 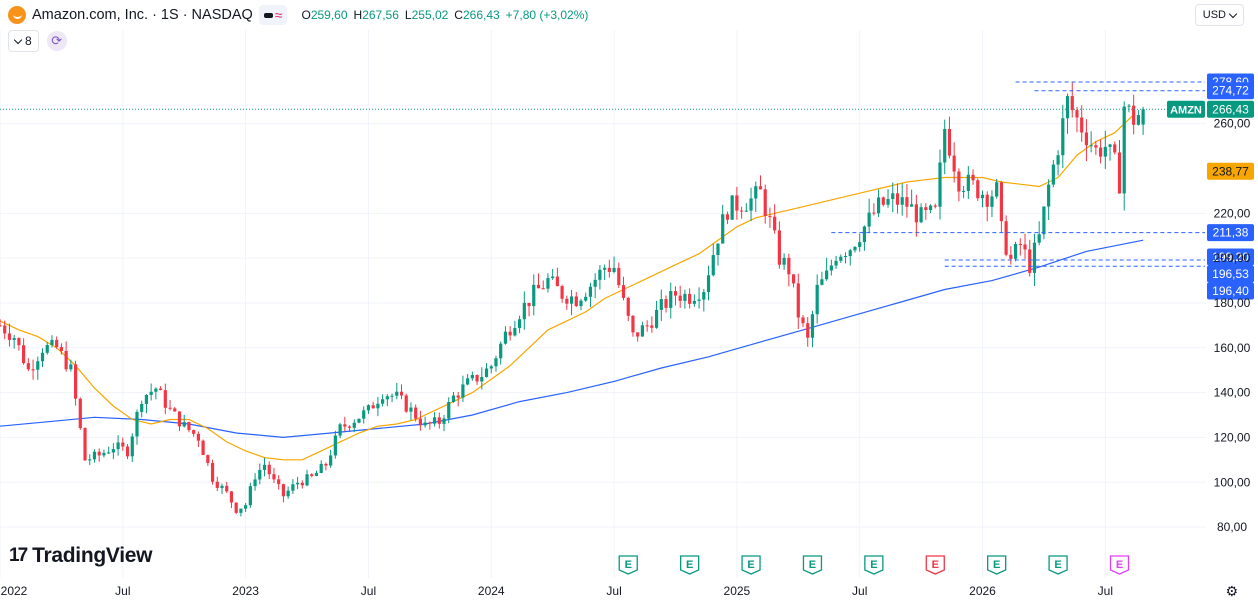 What do you see at coordinates (329, 15) in the screenshot?
I see `open-value: 259,60` at bounding box center [329, 15].